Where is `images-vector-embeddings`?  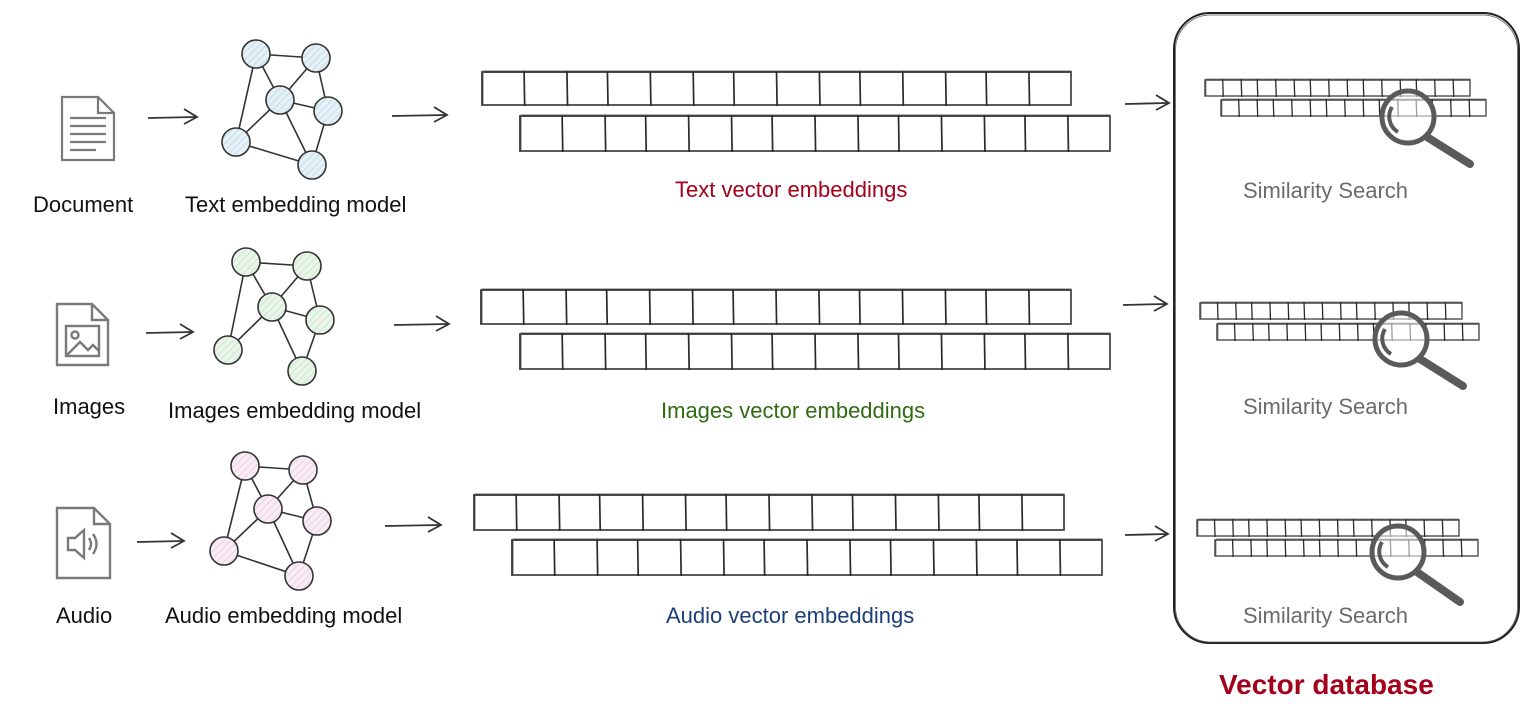 images-vector-embeddings is located at coordinates (795, 329).